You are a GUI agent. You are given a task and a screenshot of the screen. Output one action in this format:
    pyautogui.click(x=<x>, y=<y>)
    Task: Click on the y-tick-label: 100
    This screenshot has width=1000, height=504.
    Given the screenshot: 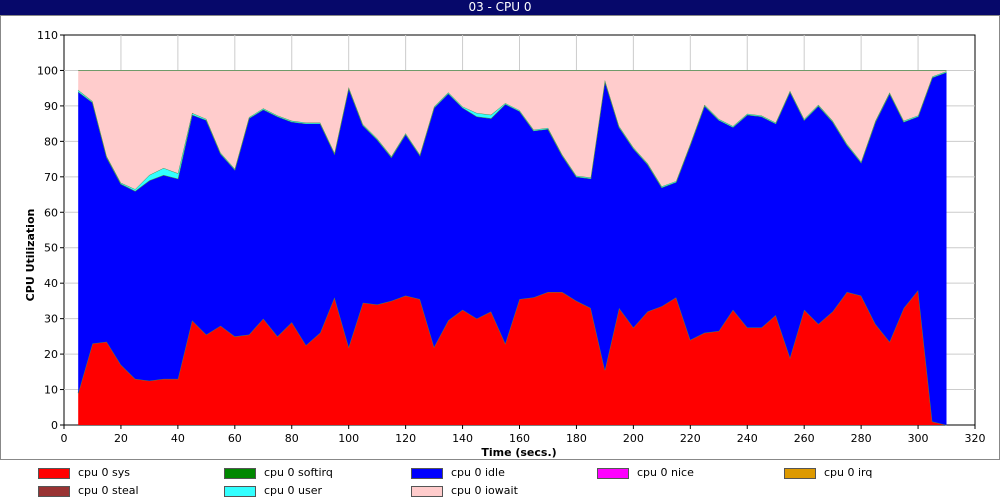 What is the action you would take?
    pyautogui.click(x=47, y=70)
    